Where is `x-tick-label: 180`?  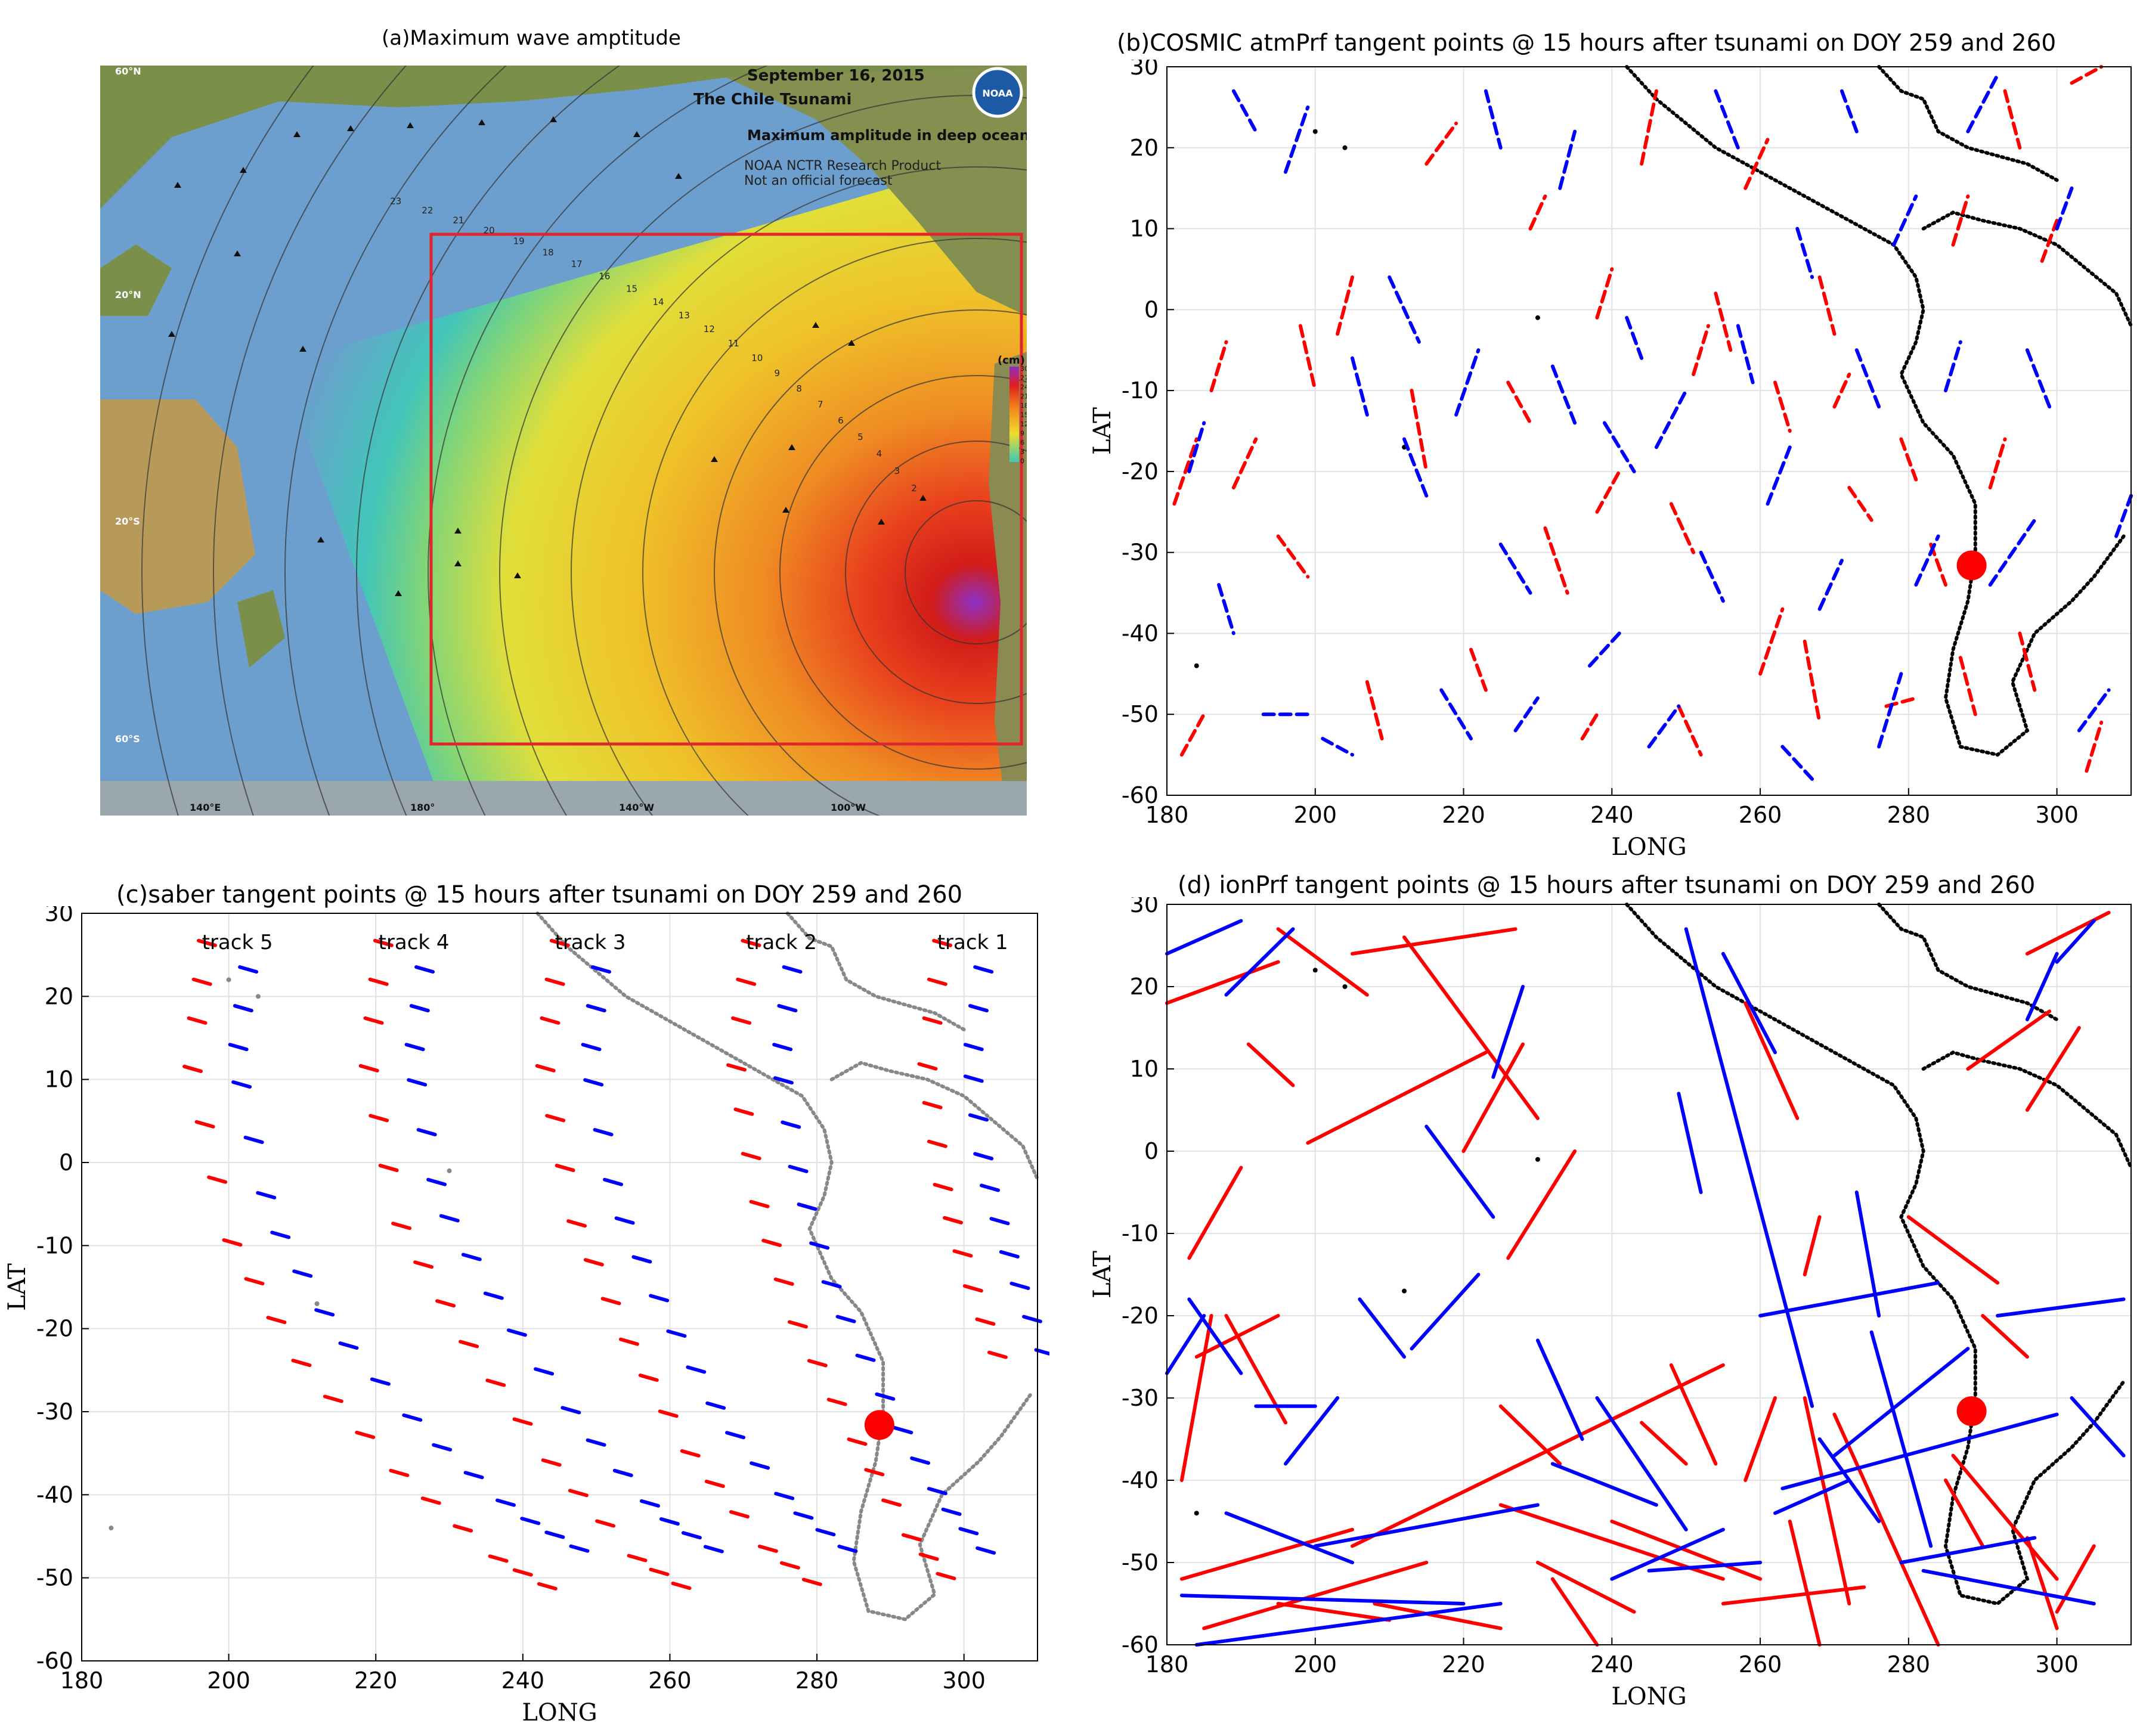
x-tick-label: 180 is located at coordinates (82, 1680).